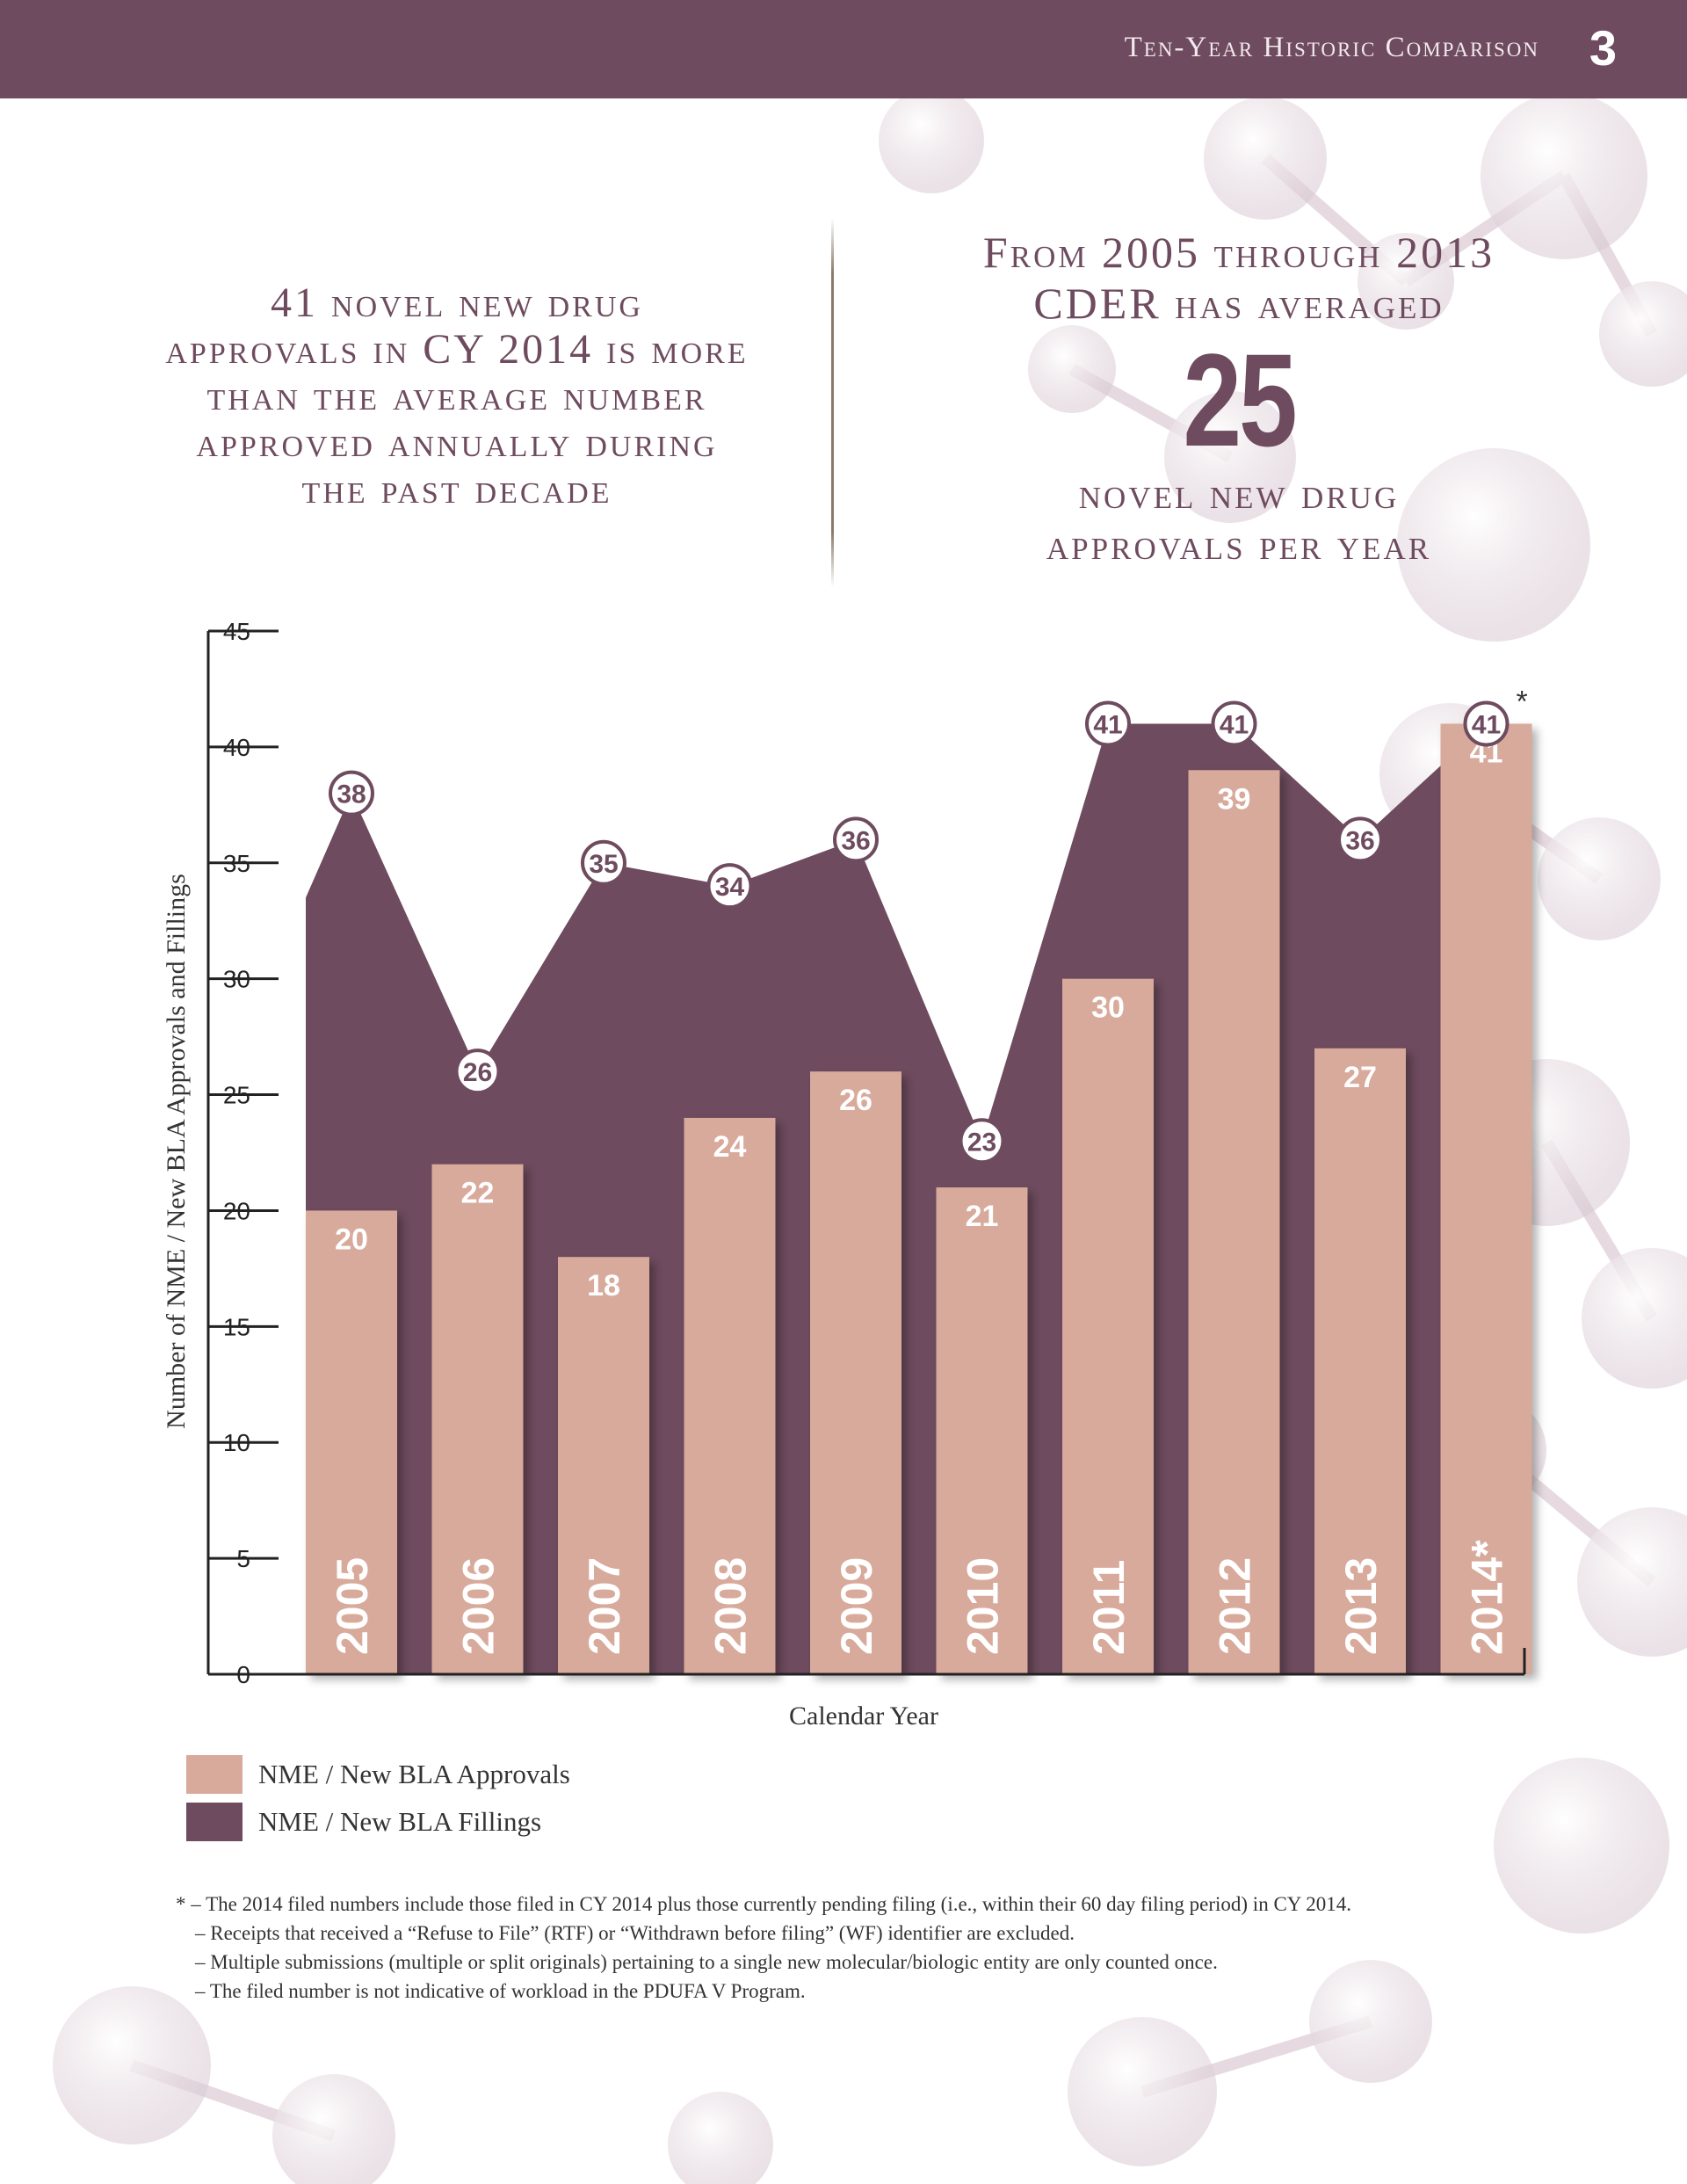 The width and height of the screenshot is (1687, 2184). I want to click on right-callout-line: novel new drug, so click(1239, 493).